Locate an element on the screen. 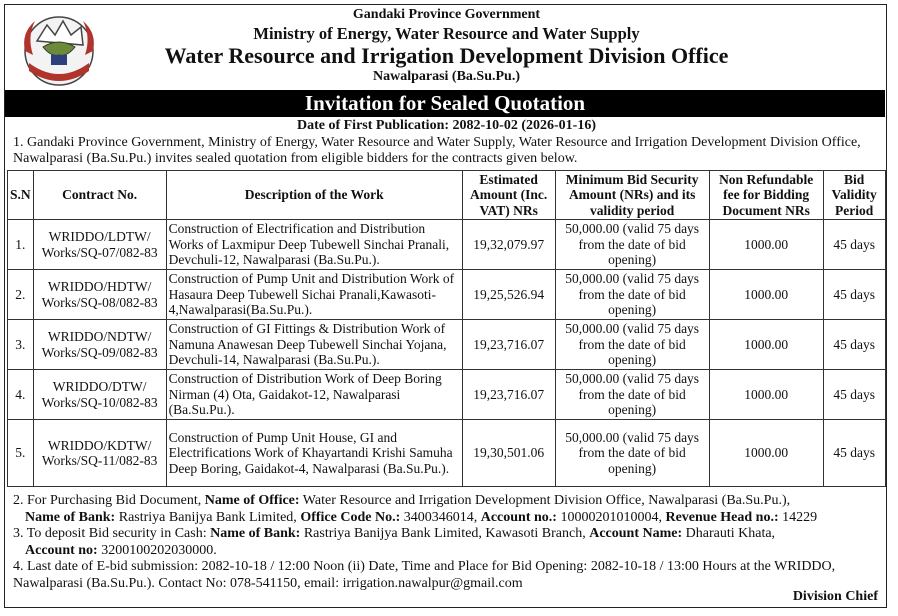  cell-contract: WRIDDO/NDTW/ Works/SQ-09/082-83 is located at coordinates (99, 344).